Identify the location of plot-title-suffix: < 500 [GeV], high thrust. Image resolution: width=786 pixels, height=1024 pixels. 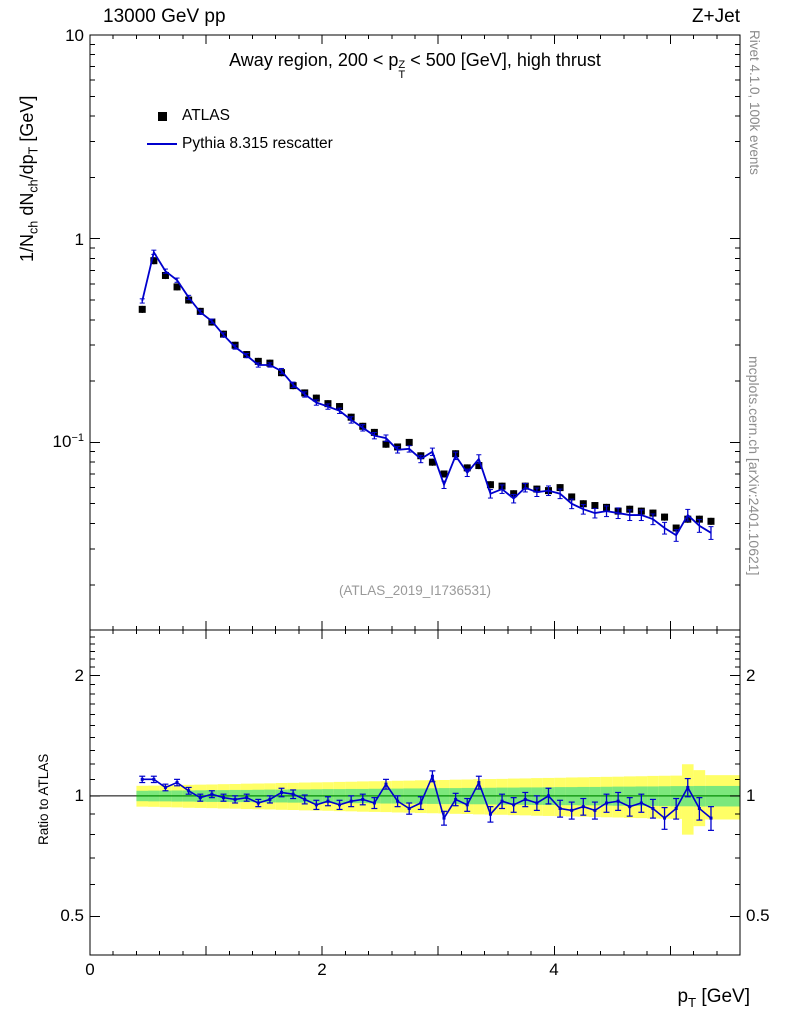
(503, 60).